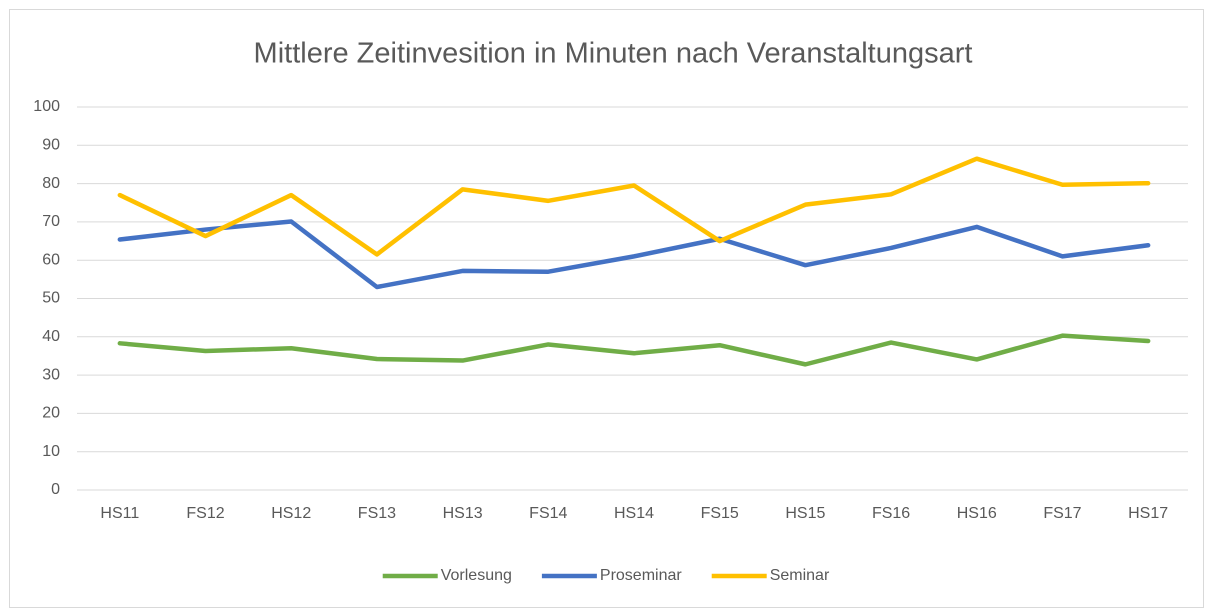 This screenshot has width=1213, height=611. I want to click on x-tick-label: HS14, so click(634, 513).